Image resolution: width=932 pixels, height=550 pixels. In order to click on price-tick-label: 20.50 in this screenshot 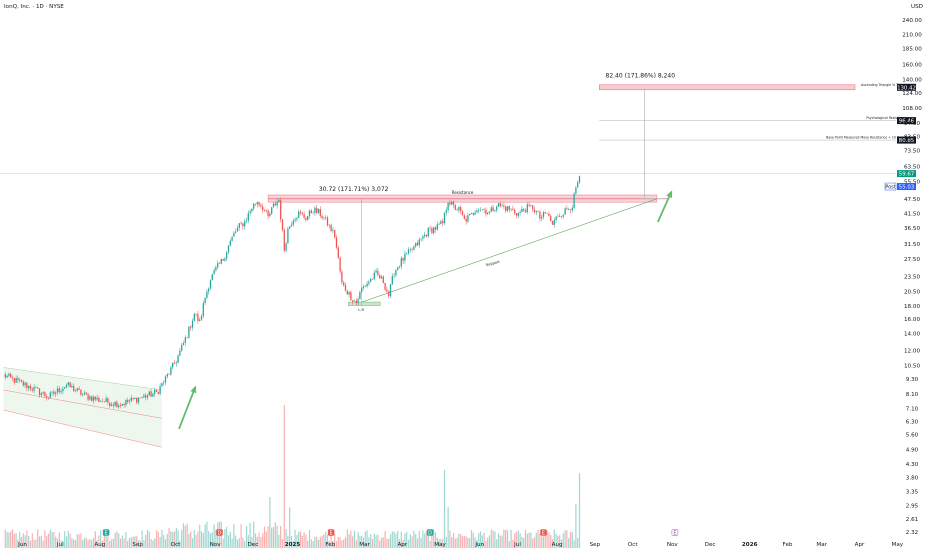, I will do `click(912, 293)`.